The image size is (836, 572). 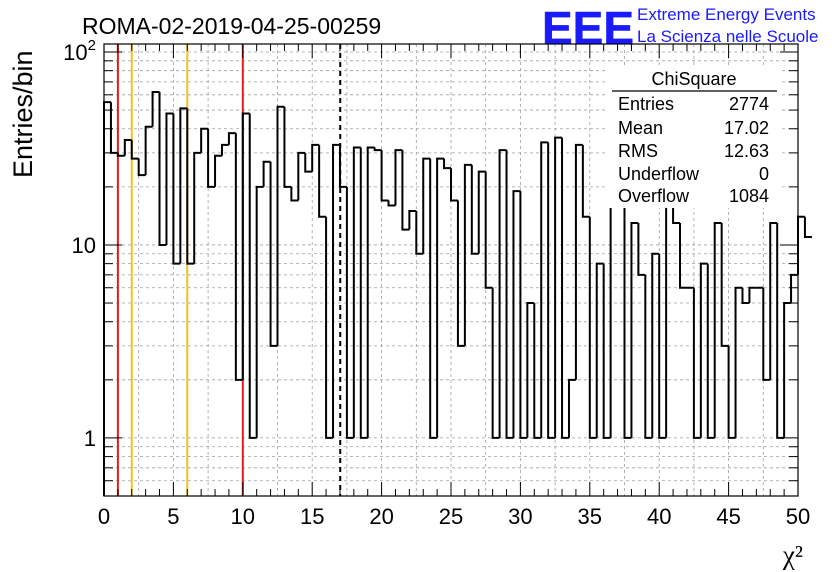 I want to click on stats-background, so click(x=694, y=137).